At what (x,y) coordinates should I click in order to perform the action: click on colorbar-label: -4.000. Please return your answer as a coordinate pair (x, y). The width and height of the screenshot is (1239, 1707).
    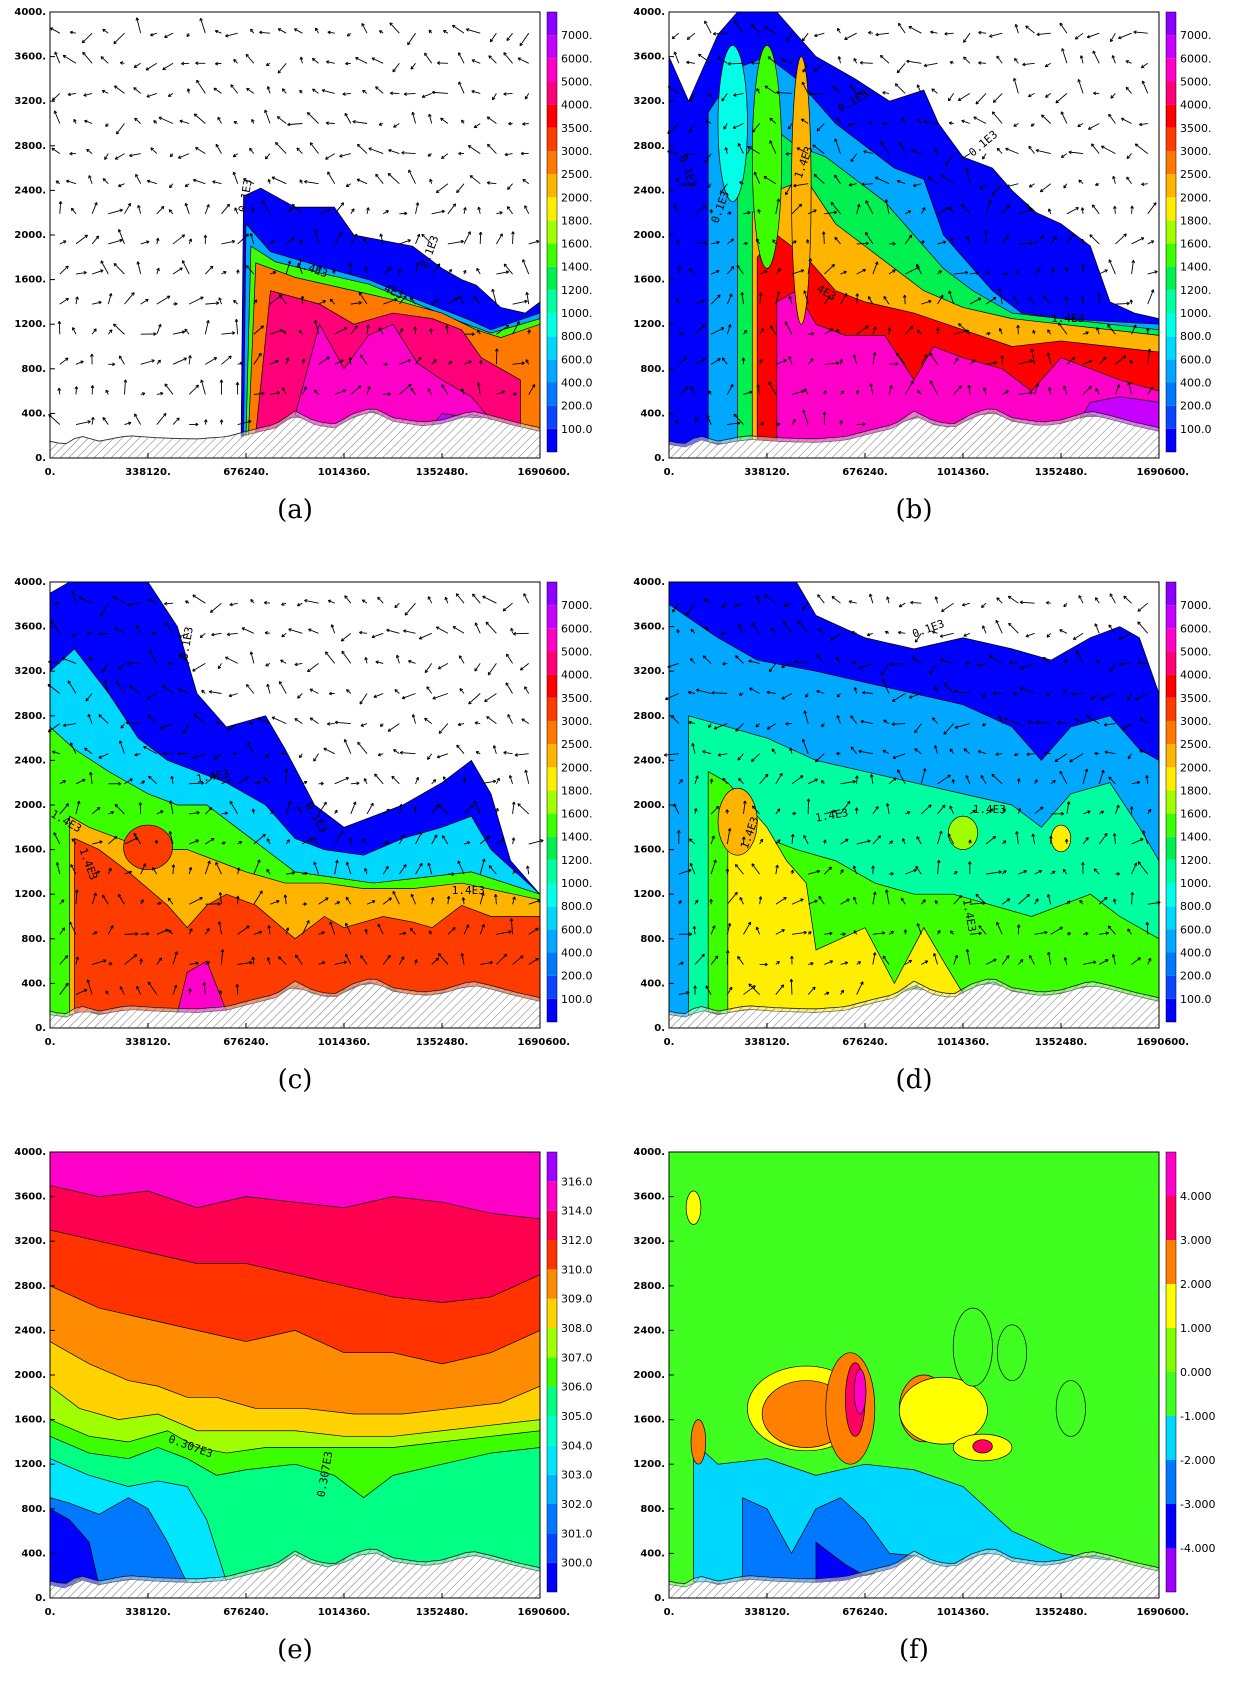
    Looking at the image, I should click on (1197, 1548).